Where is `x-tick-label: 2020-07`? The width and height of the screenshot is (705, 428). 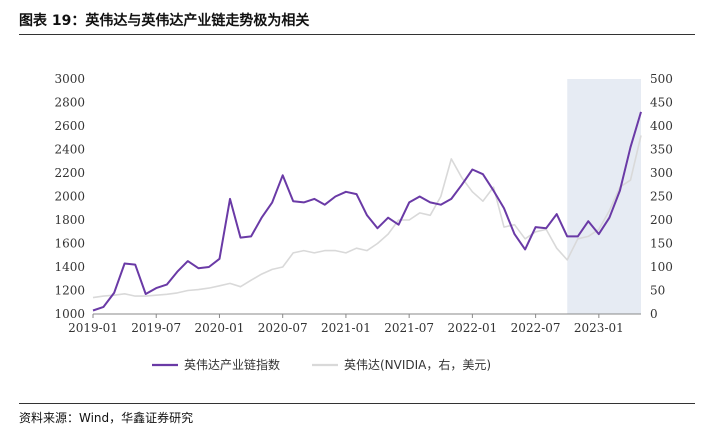
x-tick-label: 2020-07 is located at coordinates (283, 328).